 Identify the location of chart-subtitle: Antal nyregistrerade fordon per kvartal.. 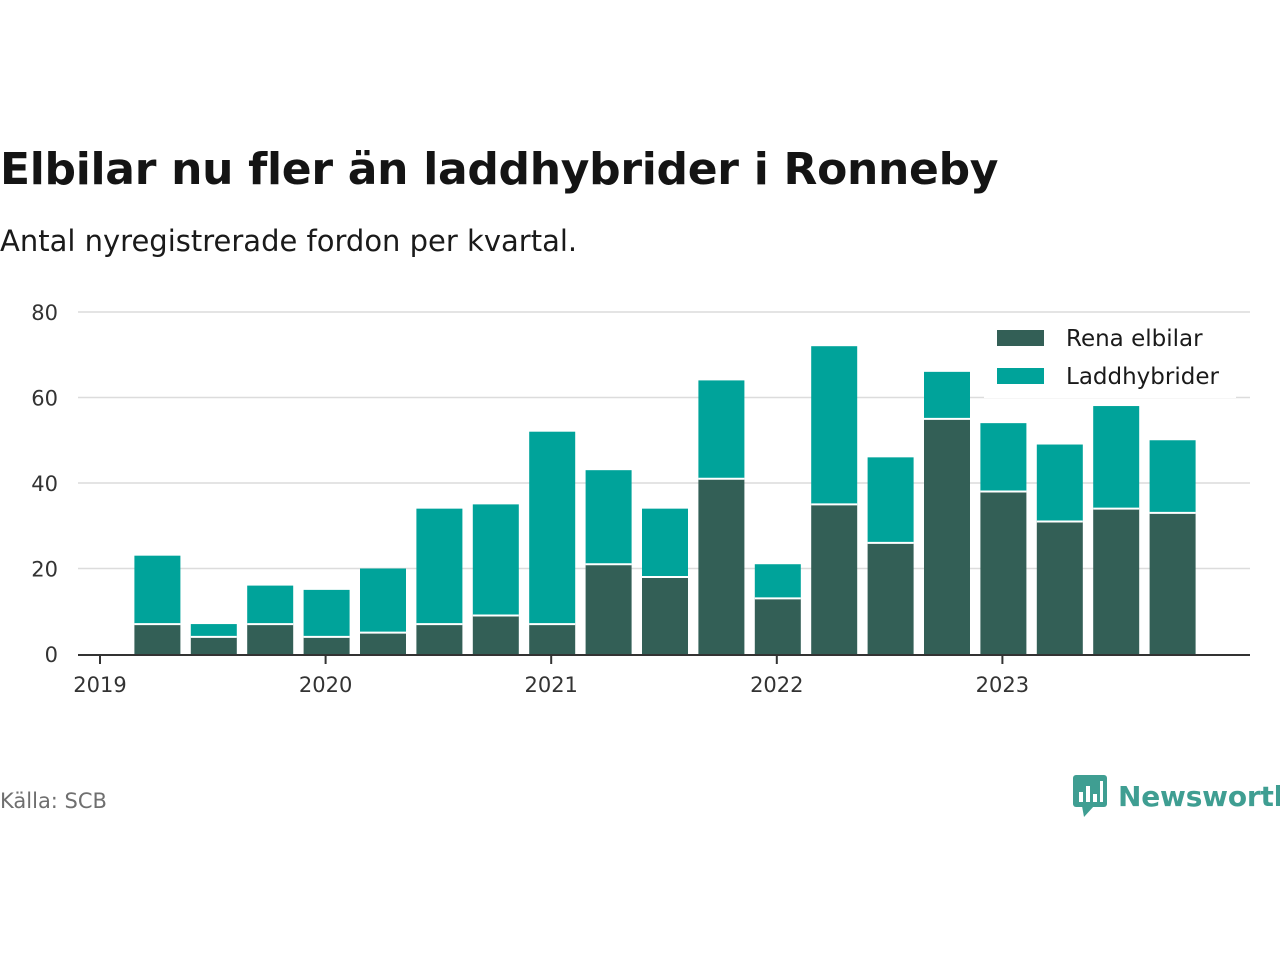
(289, 241).